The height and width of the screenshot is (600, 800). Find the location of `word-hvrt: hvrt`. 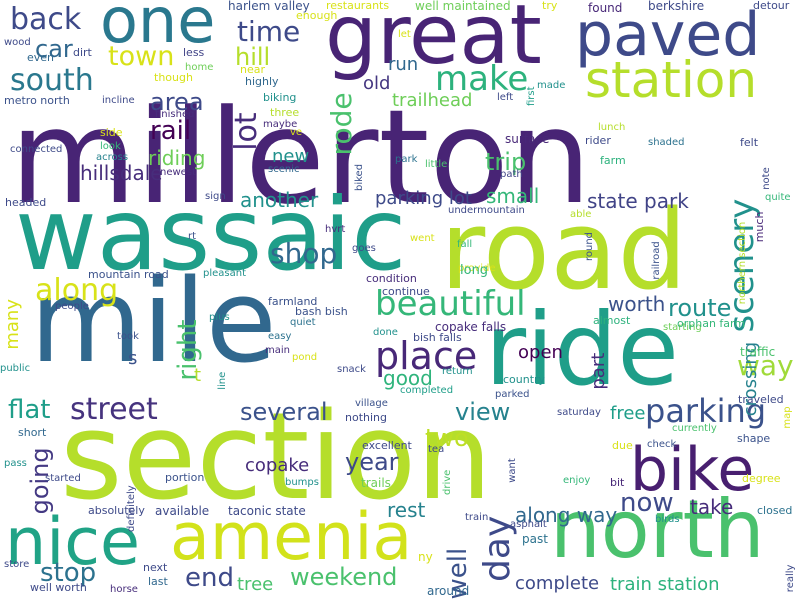

word-hvrt: hvrt is located at coordinates (335, 229).